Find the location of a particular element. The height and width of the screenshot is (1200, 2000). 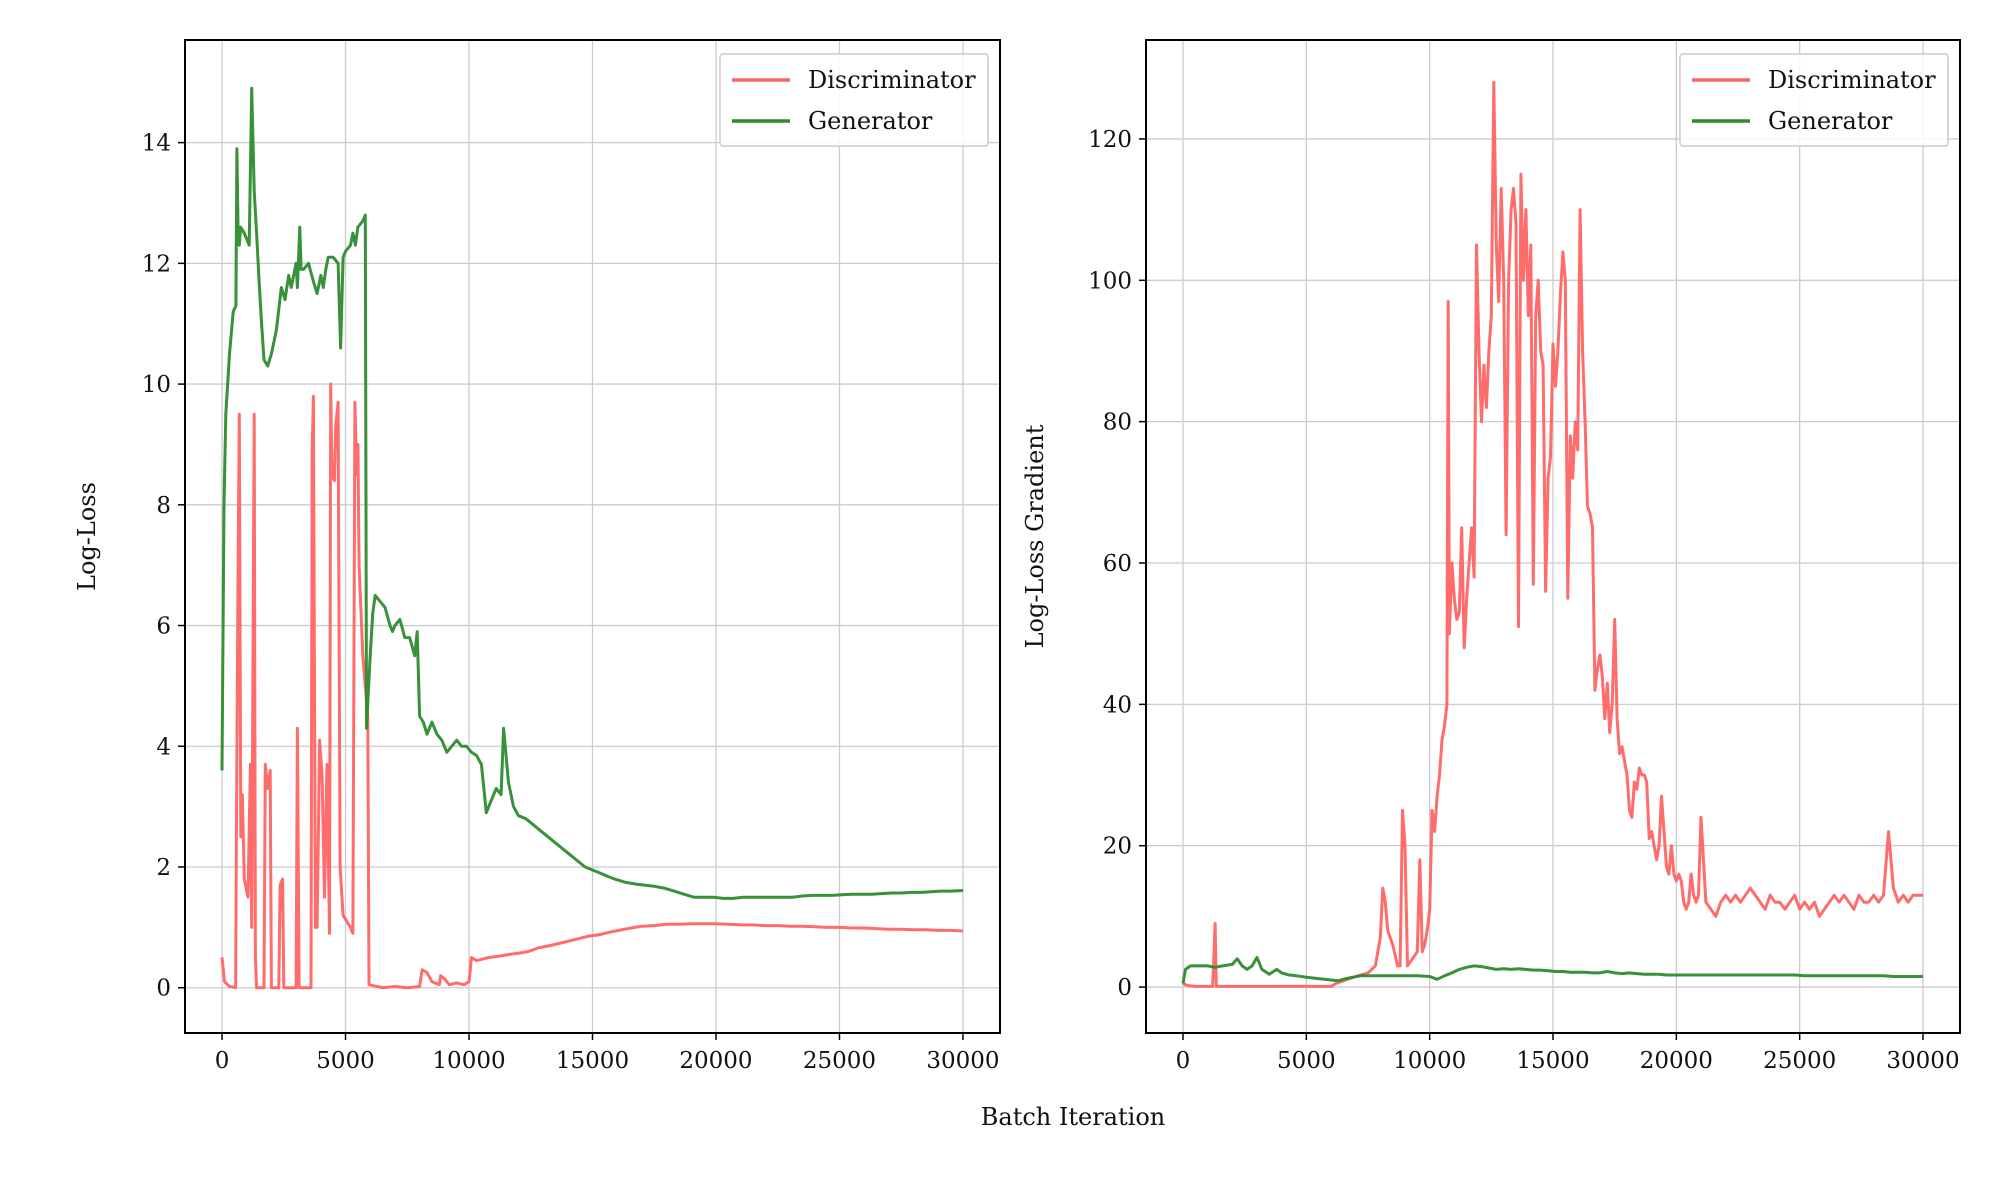

loss-y-tick-label: 6 is located at coordinates (163, 627).